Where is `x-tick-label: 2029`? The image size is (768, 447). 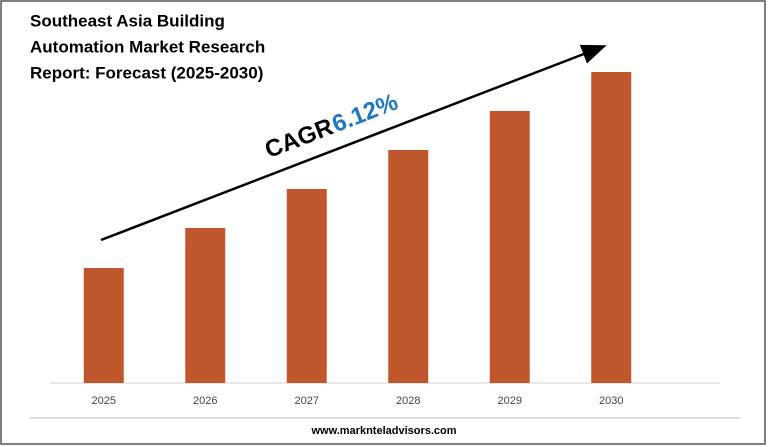
x-tick-label: 2029 is located at coordinates (510, 401).